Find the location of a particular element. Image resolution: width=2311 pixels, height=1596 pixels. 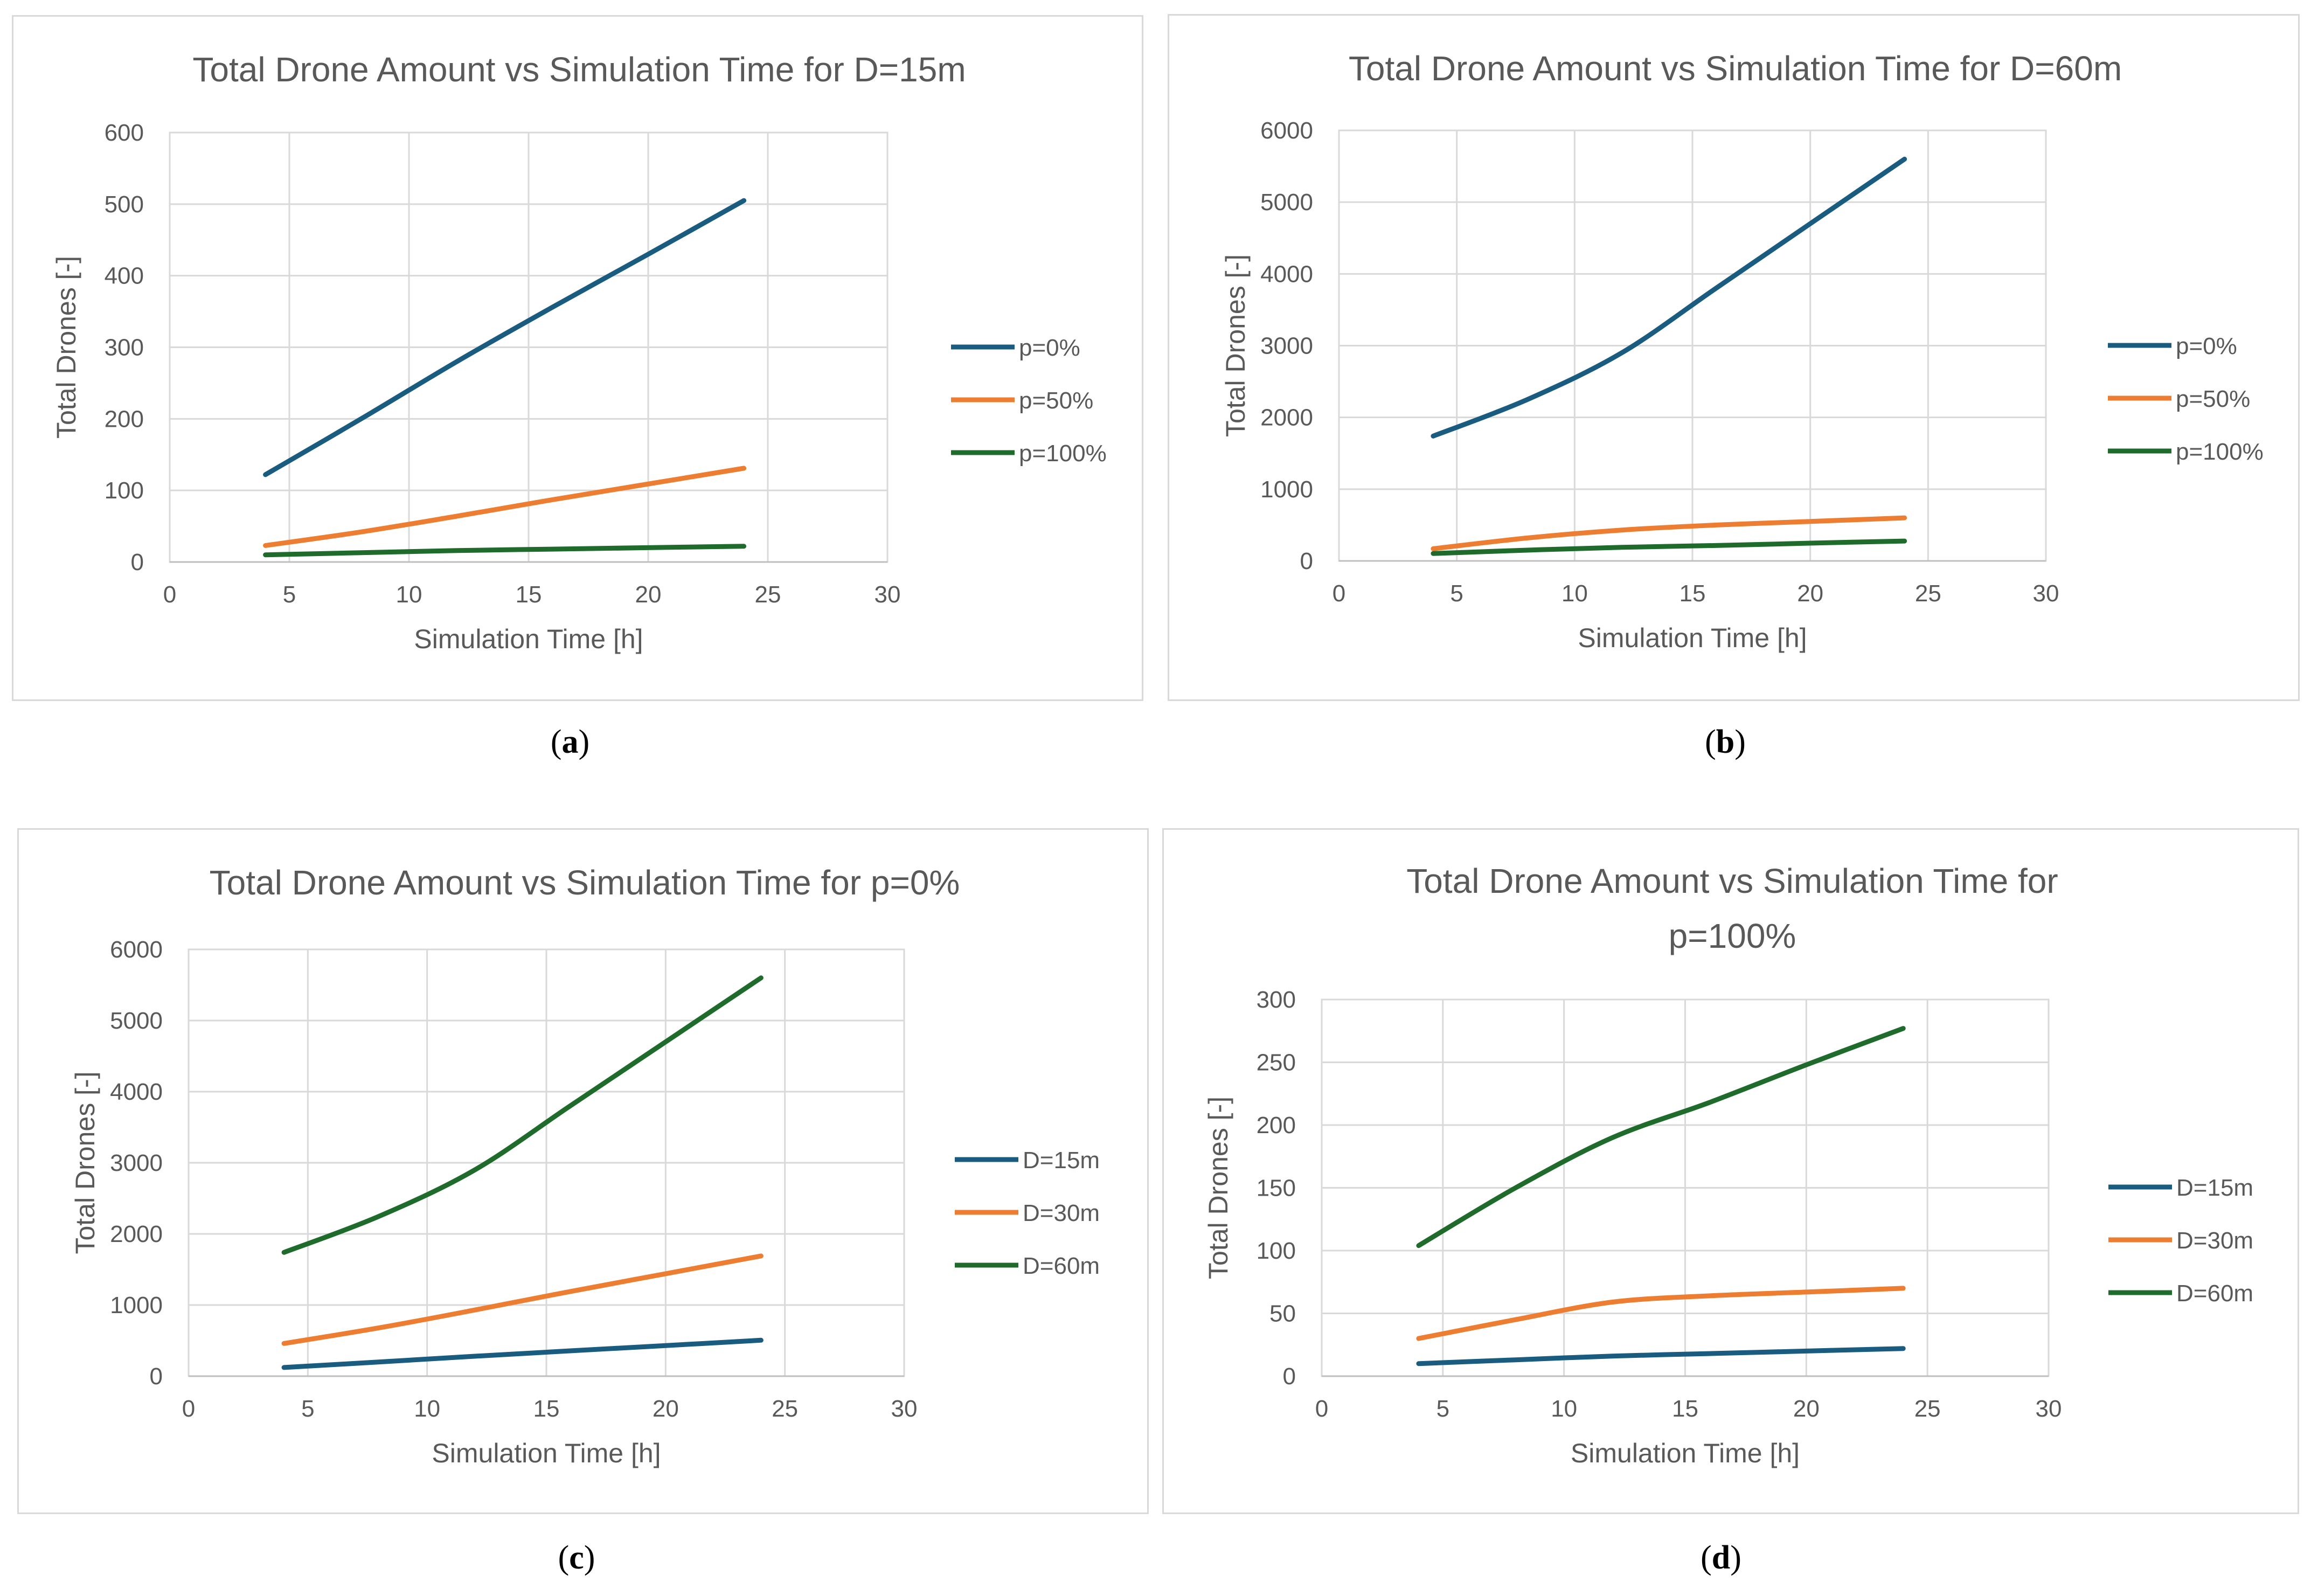

y-tick-label: 50 is located at coordinates (1282, 1314).